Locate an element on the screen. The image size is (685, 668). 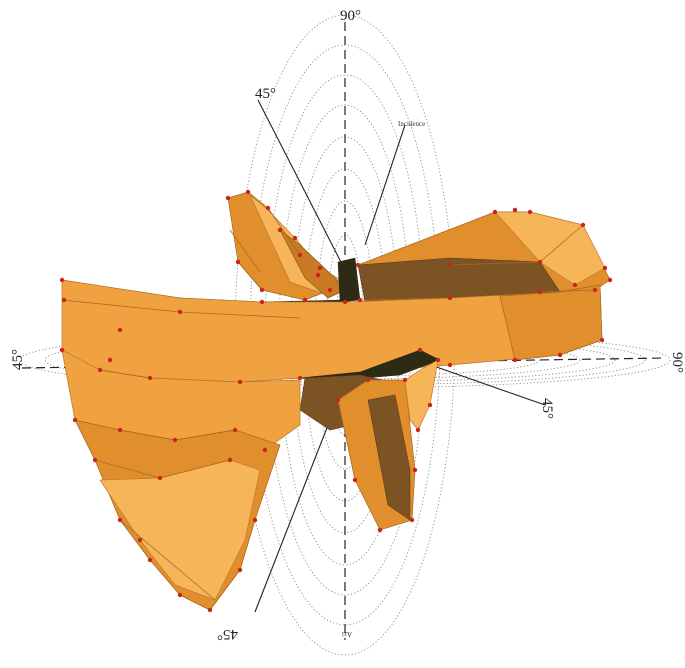
label-upper-left-45: 45° is located at coordinates (265, 94).